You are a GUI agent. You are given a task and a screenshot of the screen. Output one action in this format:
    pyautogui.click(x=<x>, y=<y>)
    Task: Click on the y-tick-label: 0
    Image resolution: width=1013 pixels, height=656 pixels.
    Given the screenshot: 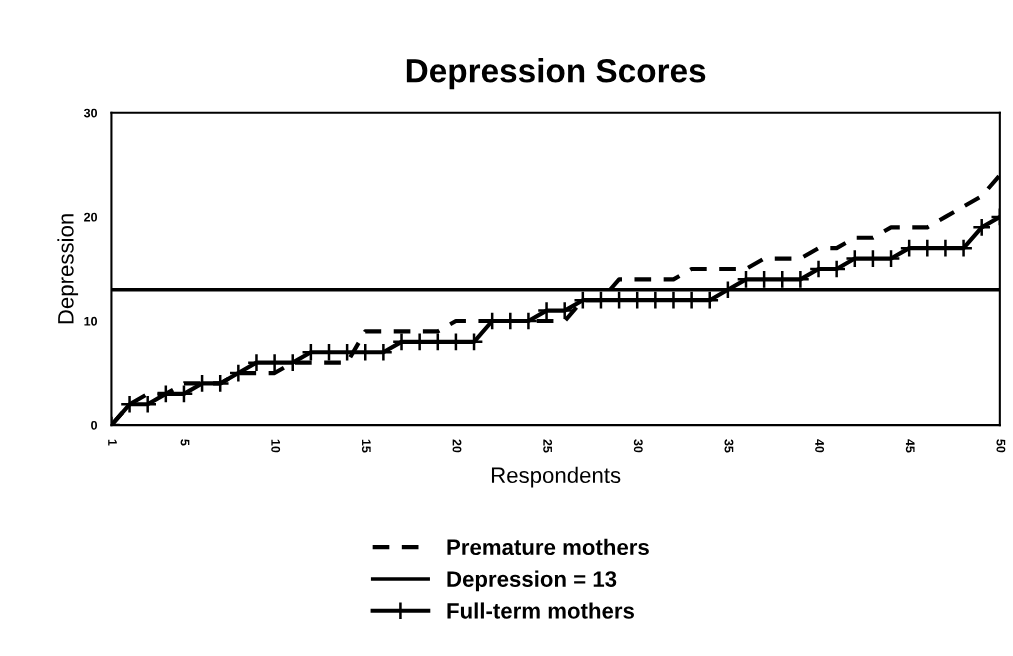 What is the action you would take?
    pyautogui.click(x=94, y=425)
    